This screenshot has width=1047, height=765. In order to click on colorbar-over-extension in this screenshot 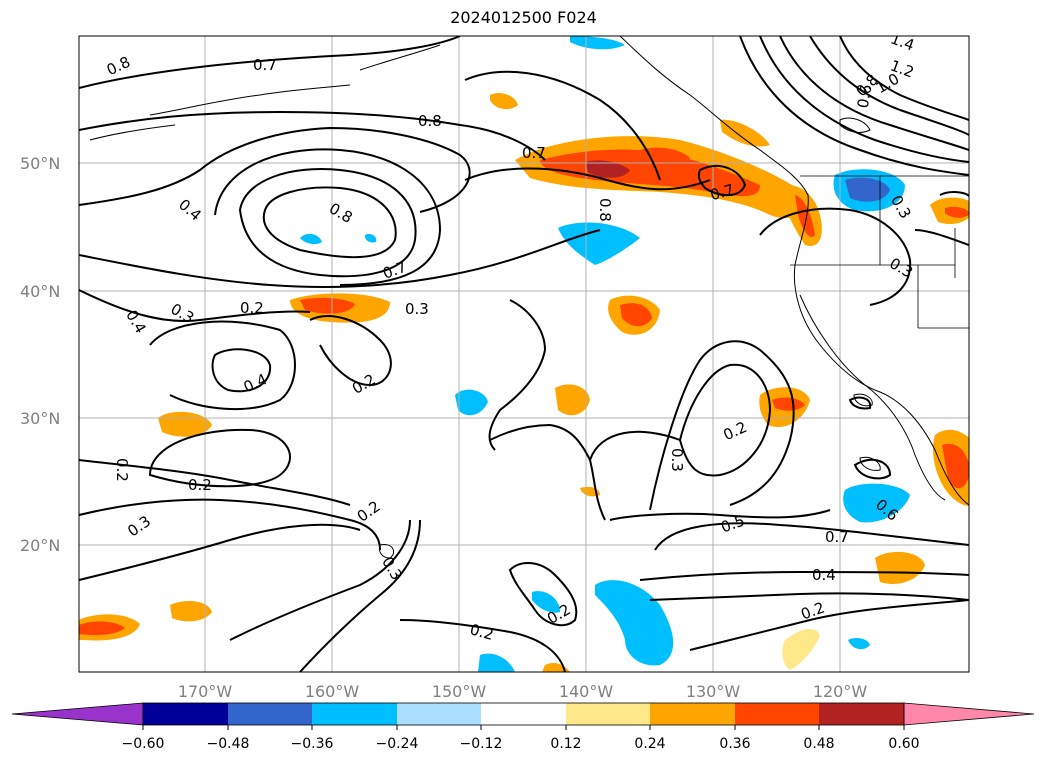, I will do `click(969, 714)`.